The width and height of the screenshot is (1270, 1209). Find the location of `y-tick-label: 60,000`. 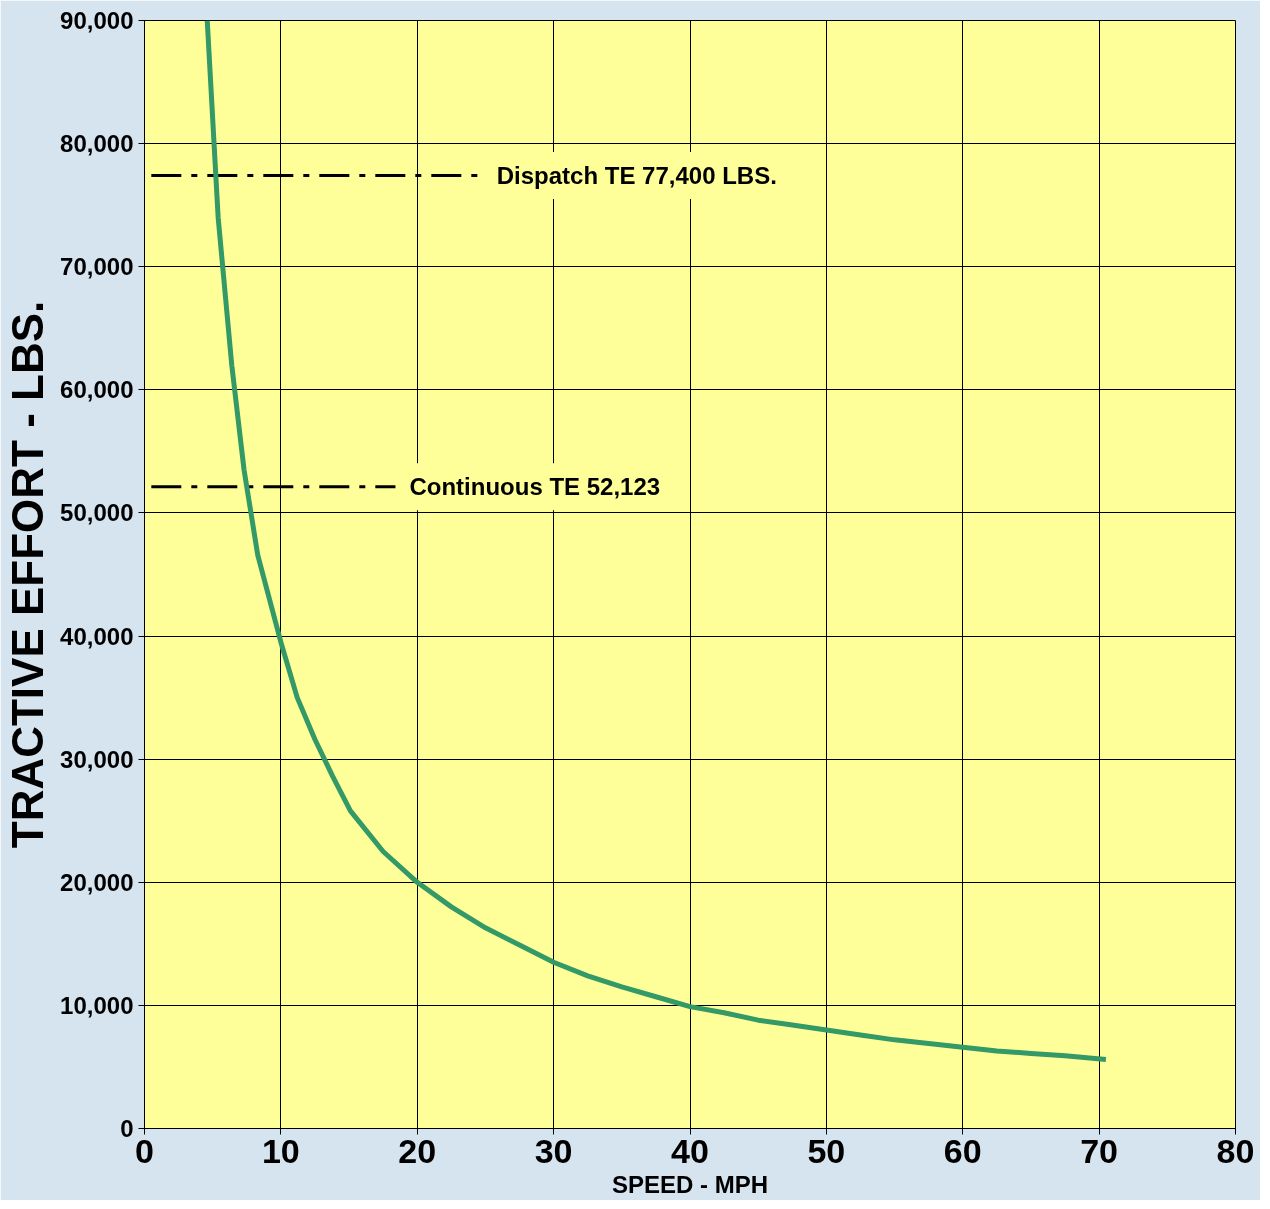

y-tick-label: 60,000 is located at coordinates (97, 390).